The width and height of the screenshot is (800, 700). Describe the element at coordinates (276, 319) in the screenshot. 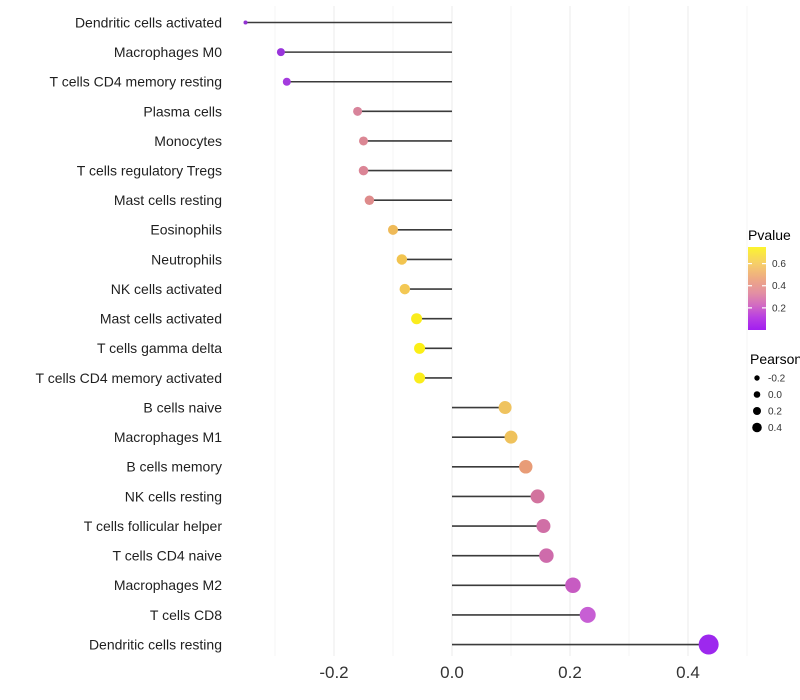

I see `lollipop-row: Mast cells activated` at that location.